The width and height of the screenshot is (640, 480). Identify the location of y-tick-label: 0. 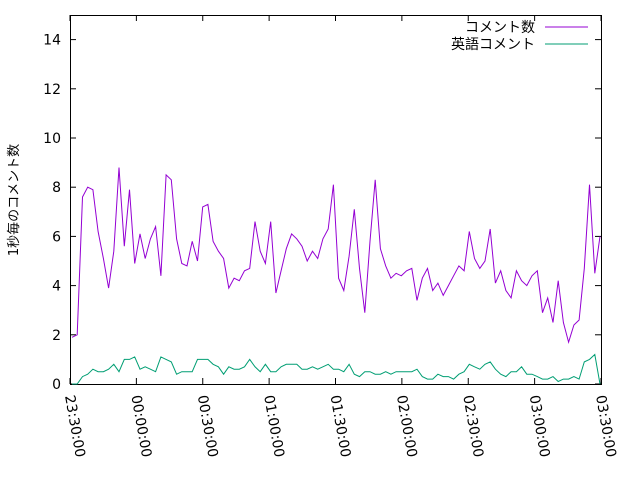
(56, 385).